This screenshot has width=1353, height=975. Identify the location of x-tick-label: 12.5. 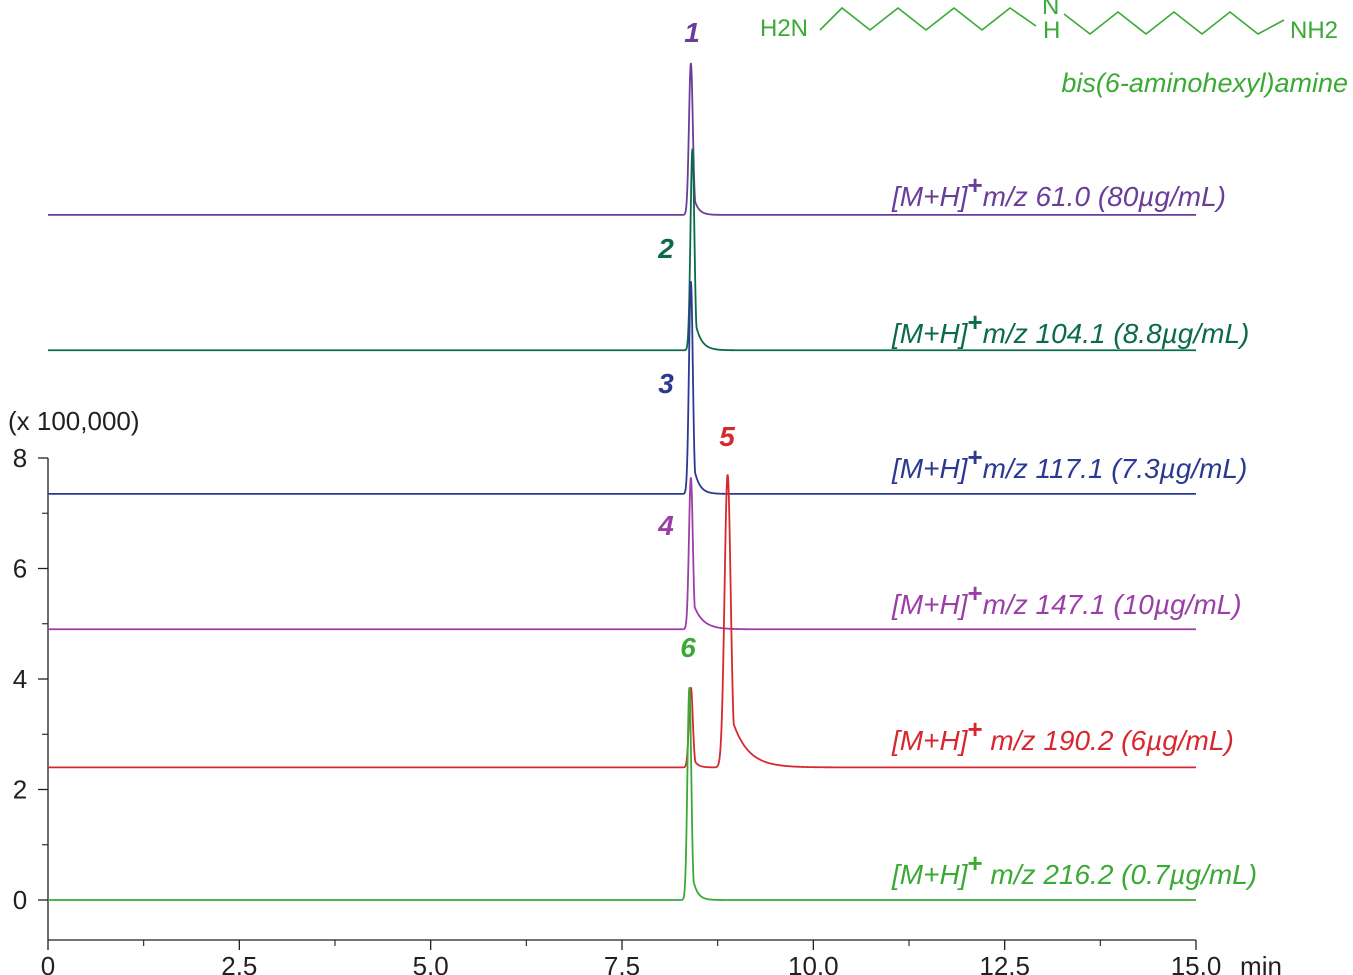
(1004, 963).